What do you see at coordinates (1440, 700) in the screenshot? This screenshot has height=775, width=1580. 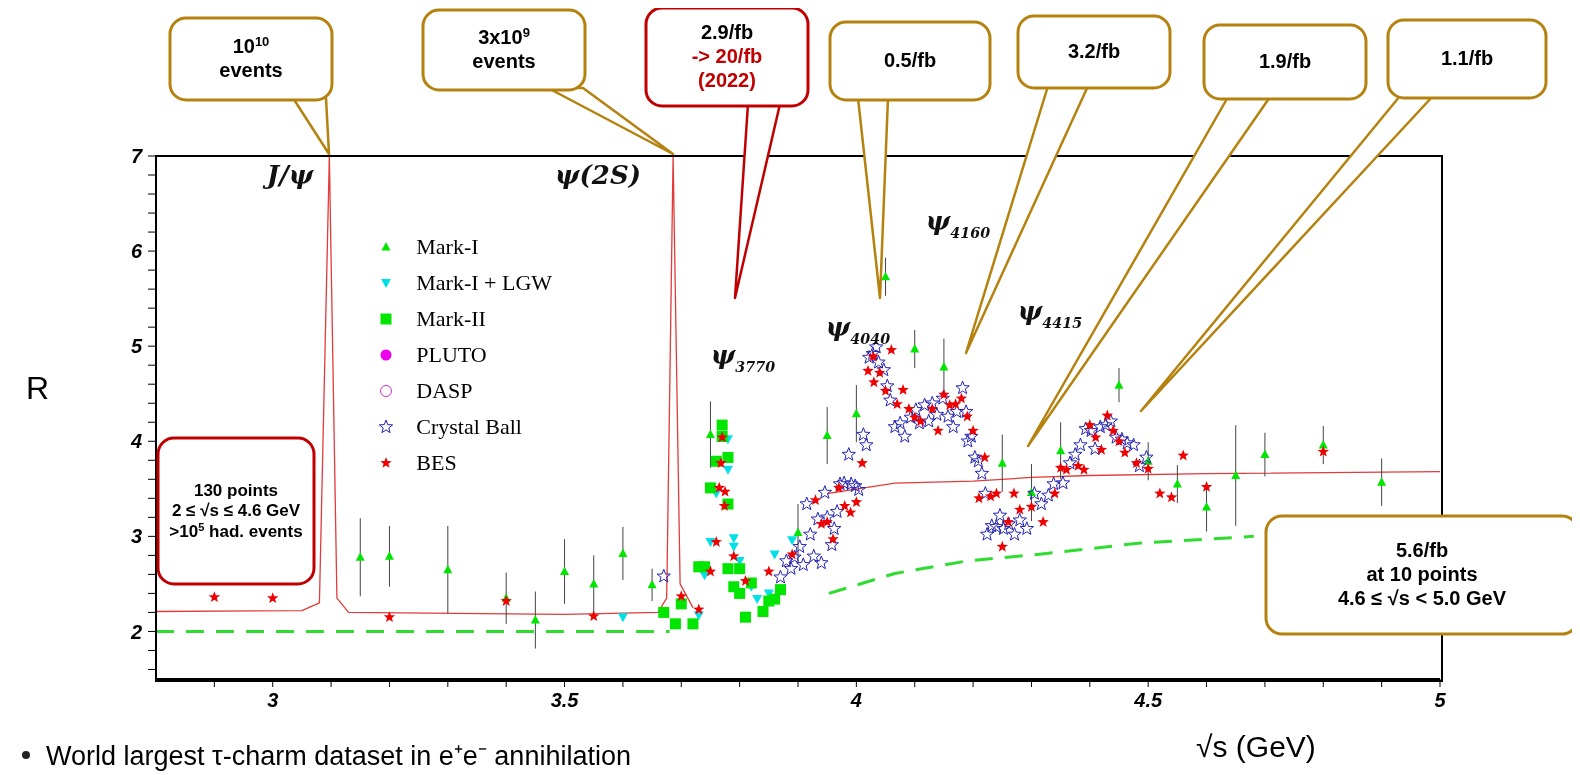 I see `x-tick-label: 5` at bounding box center [1440, 700].